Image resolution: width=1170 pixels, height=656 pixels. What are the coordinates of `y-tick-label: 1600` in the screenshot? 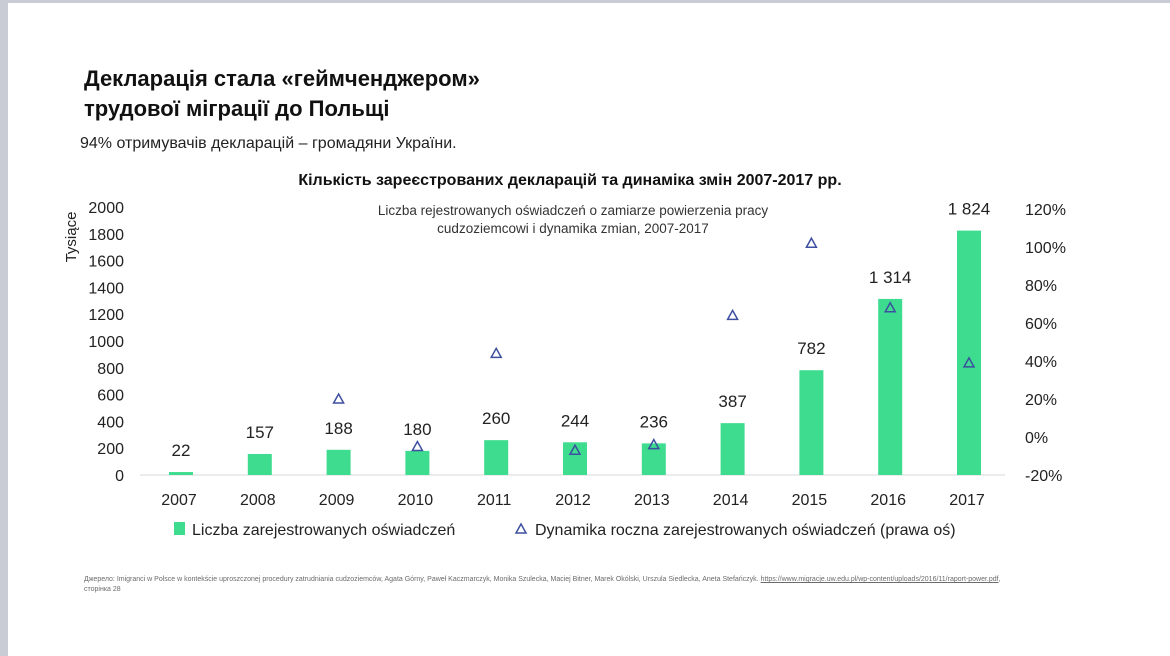 It's located at (106, 262).